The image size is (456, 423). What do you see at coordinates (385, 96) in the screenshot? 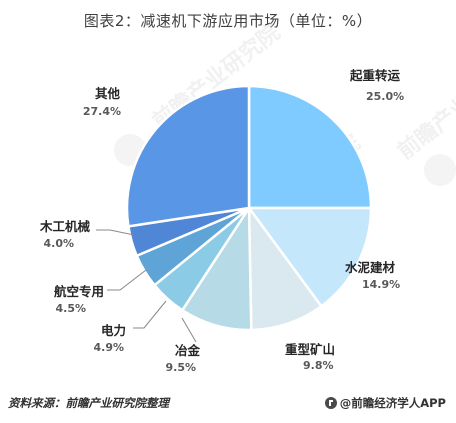
I see `slice-value-label: 25.0%` at bounding box center [385, 96].